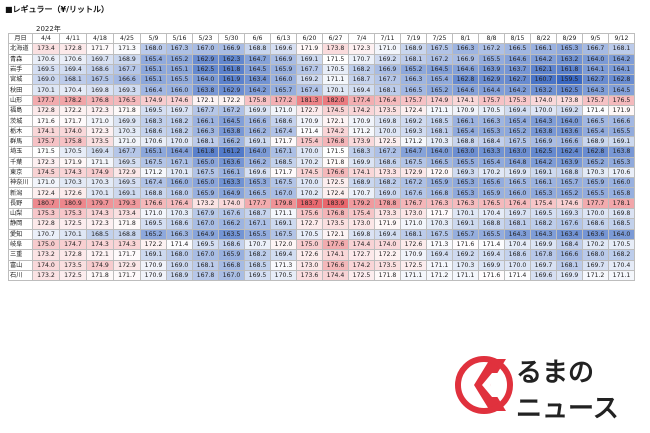 This screenshot has width=650, height=433. Describe the element at coordinates (231, 111) in the screenshot. I see `price-cell: 167.2` at that location.